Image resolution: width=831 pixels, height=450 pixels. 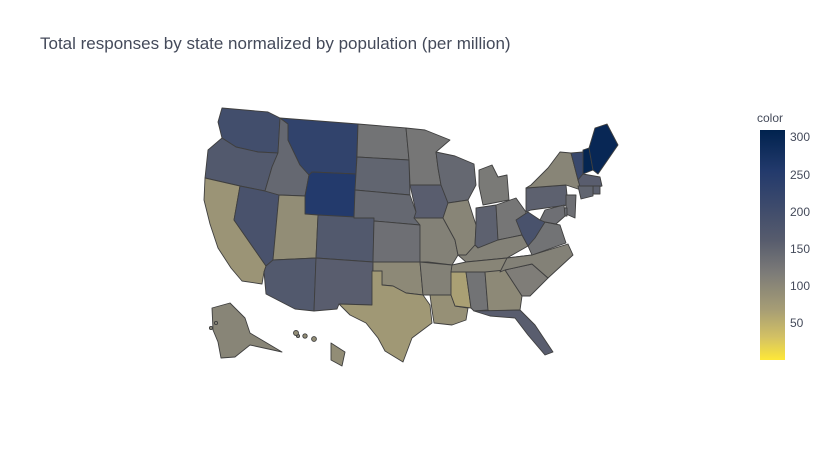 What do you see at coordinates (800, 248) in the screenshot?
I see `colorbar-tick-label: 150` at bounding box center [800, 248].